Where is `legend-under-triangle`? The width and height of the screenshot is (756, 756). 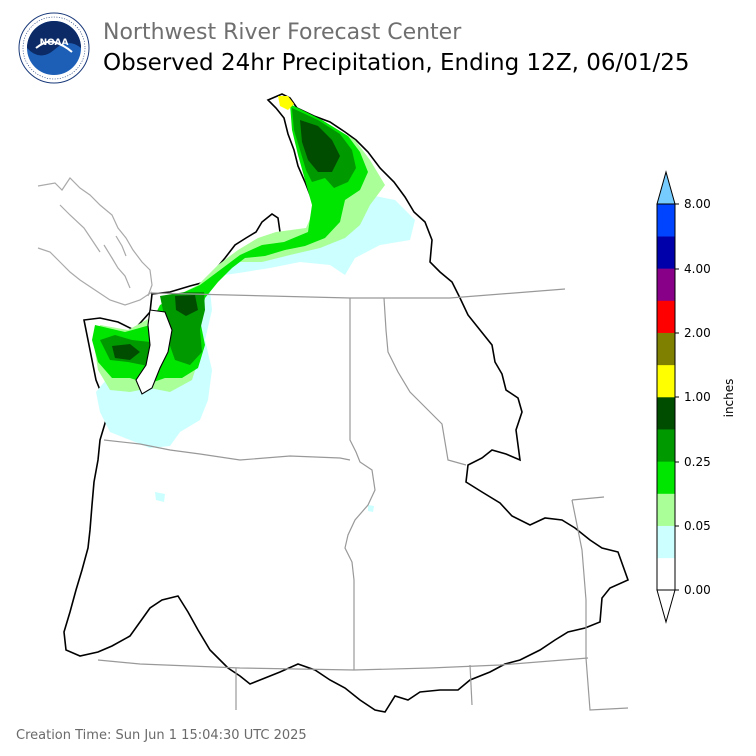 legend-under-triangle is located at coordinates (666, 606).